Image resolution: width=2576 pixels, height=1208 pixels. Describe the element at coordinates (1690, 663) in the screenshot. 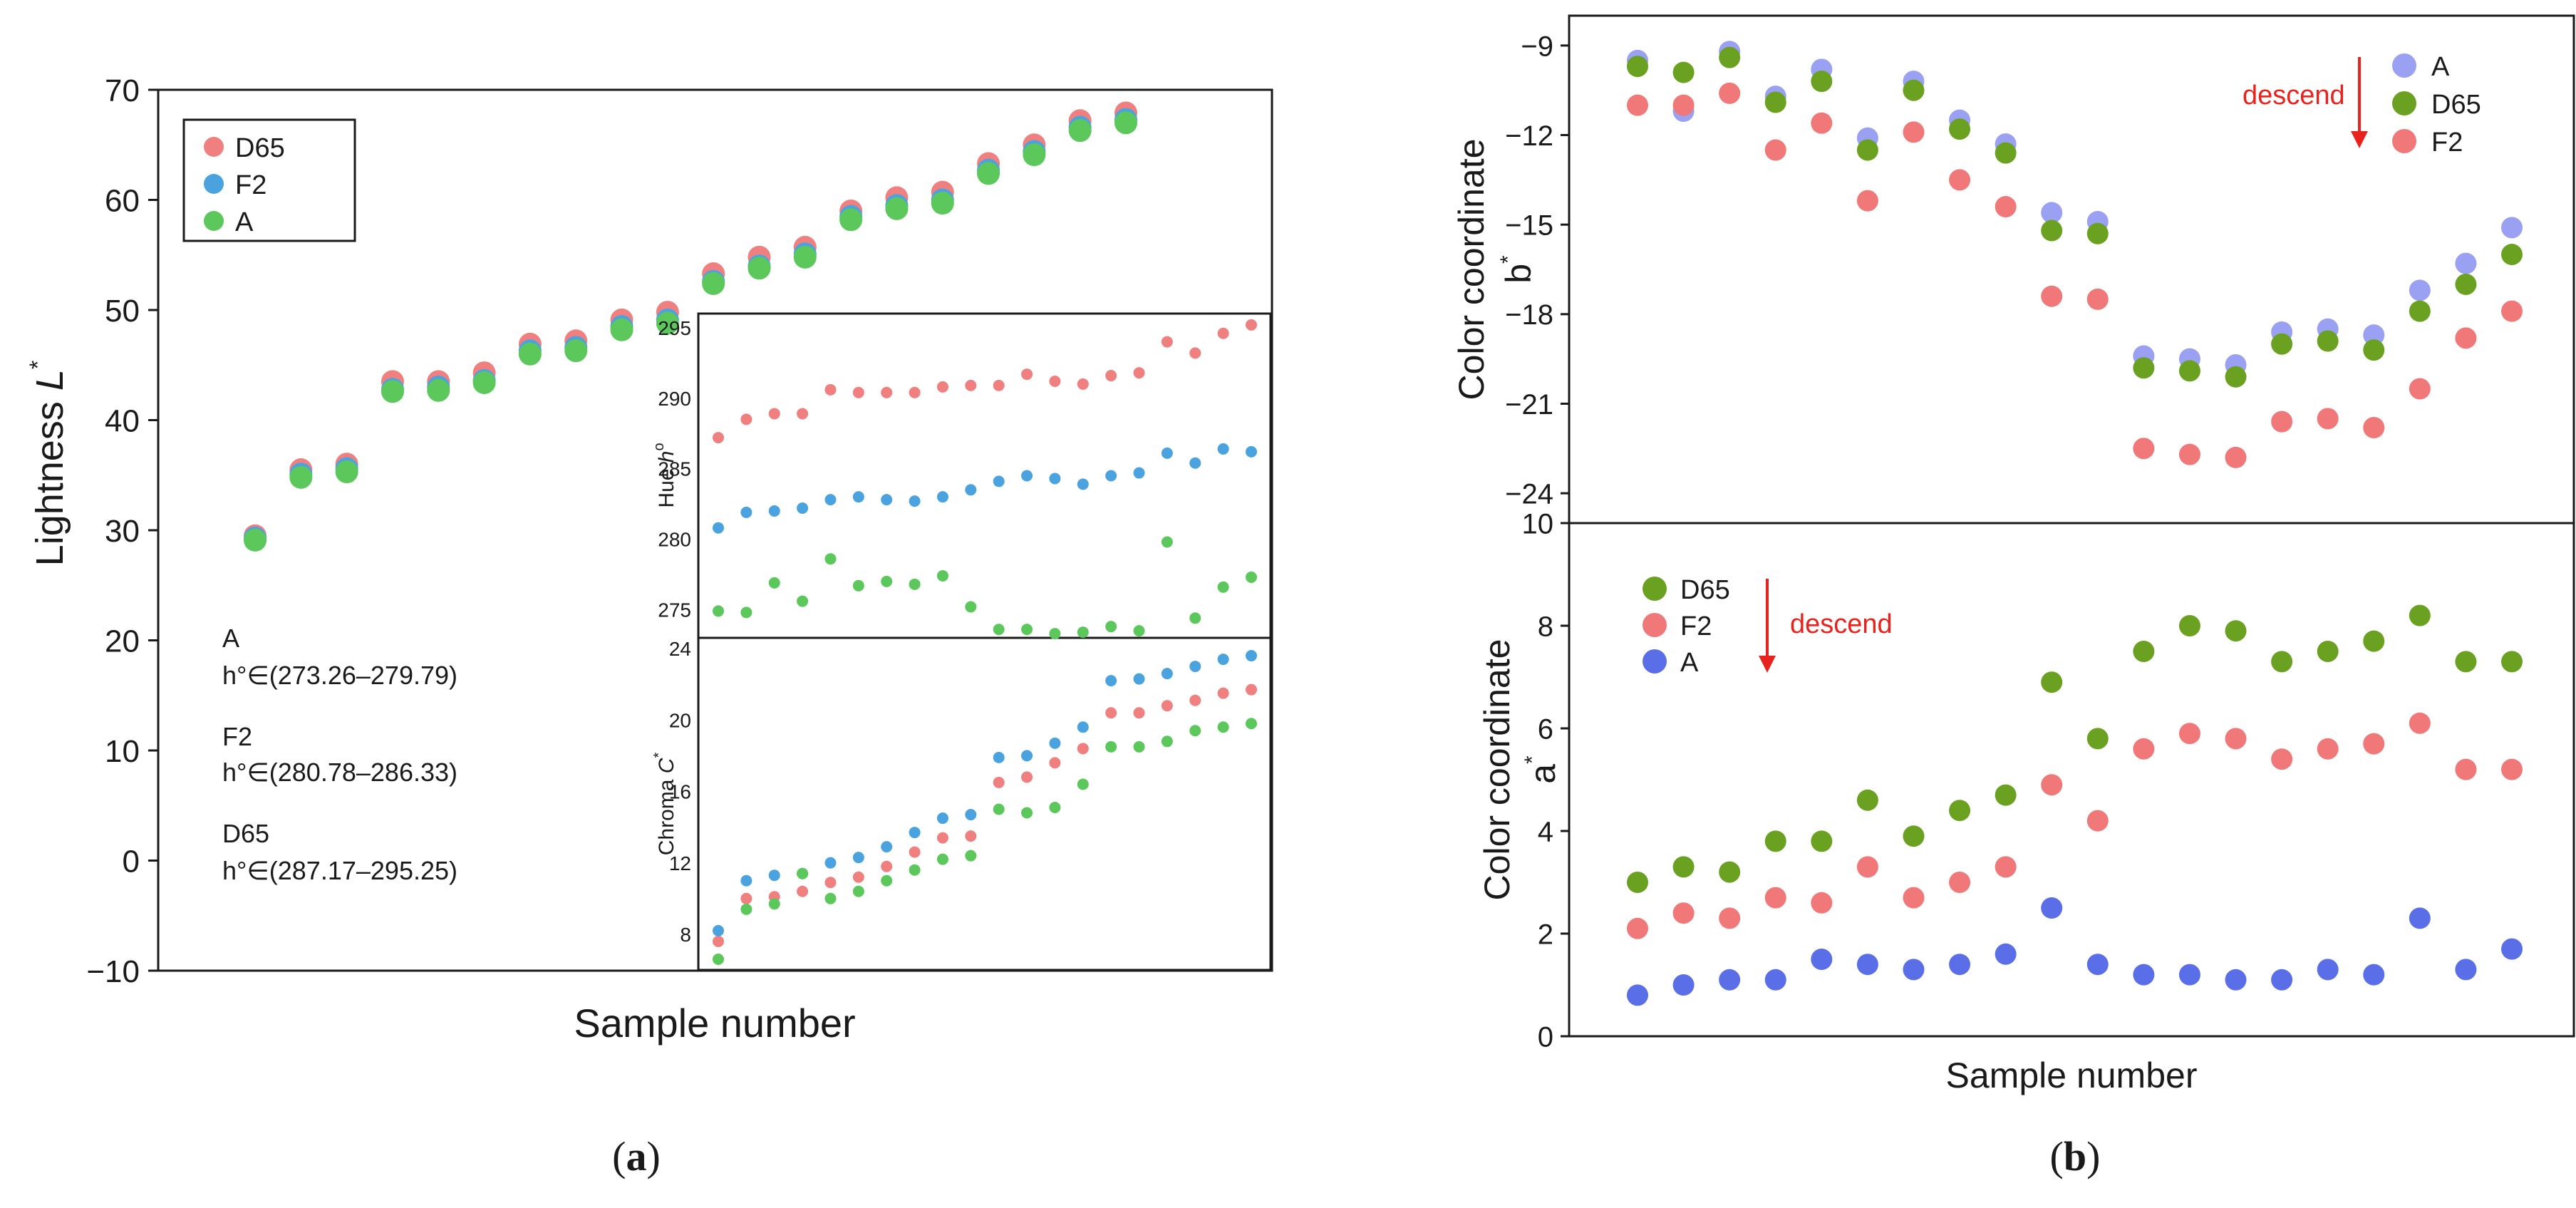

I see `a-legend-label-a: A` at that location.